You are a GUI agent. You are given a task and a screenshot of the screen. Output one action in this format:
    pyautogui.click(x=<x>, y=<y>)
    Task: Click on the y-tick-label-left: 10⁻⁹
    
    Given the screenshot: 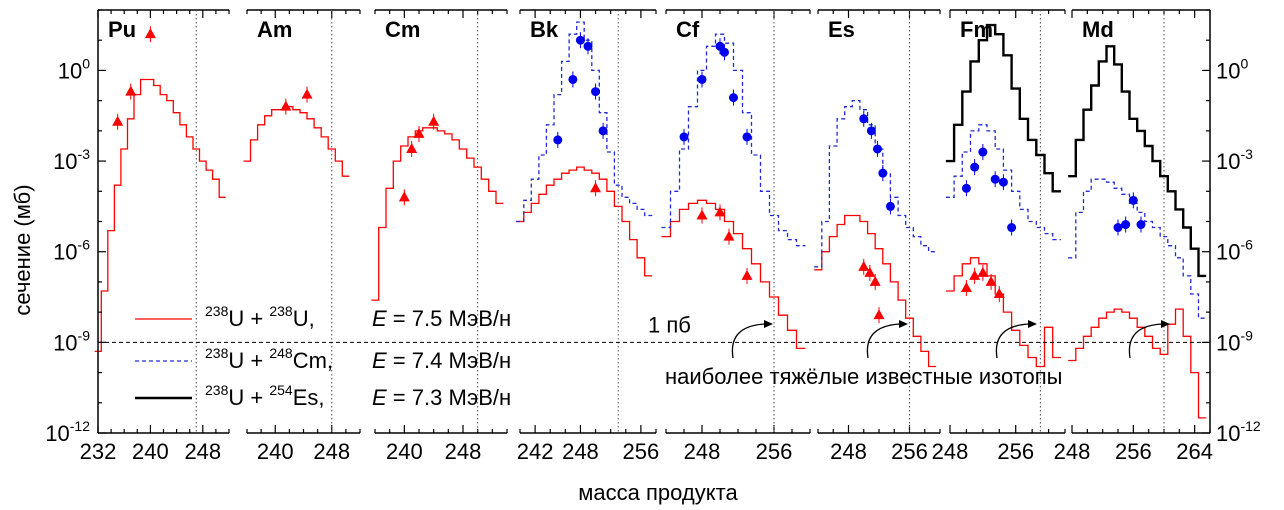 What is the action you would take?
    pyautogui.click(x=71, y=341)
    